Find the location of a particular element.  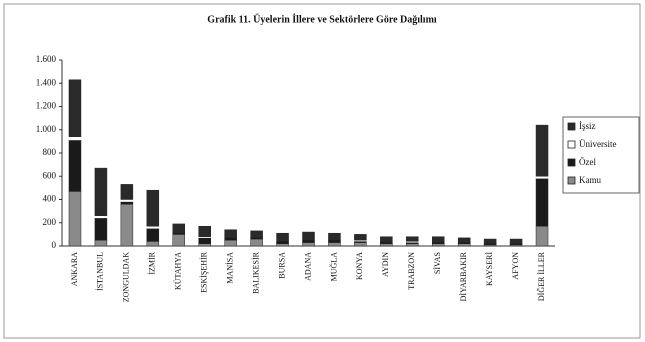

x-tick-label: AYDIN is located at coordinates (385, 264).